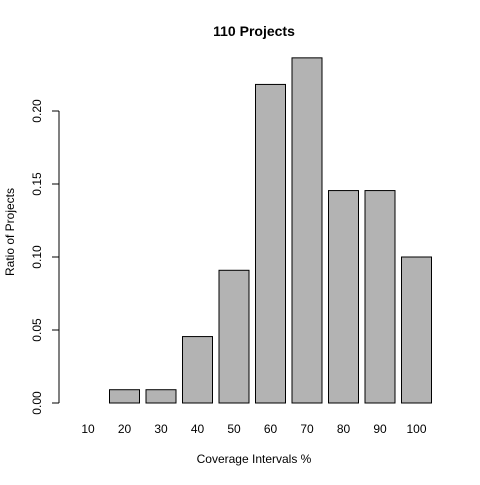  I want to click on y-tick-label: 0.05, so click(37, 330).